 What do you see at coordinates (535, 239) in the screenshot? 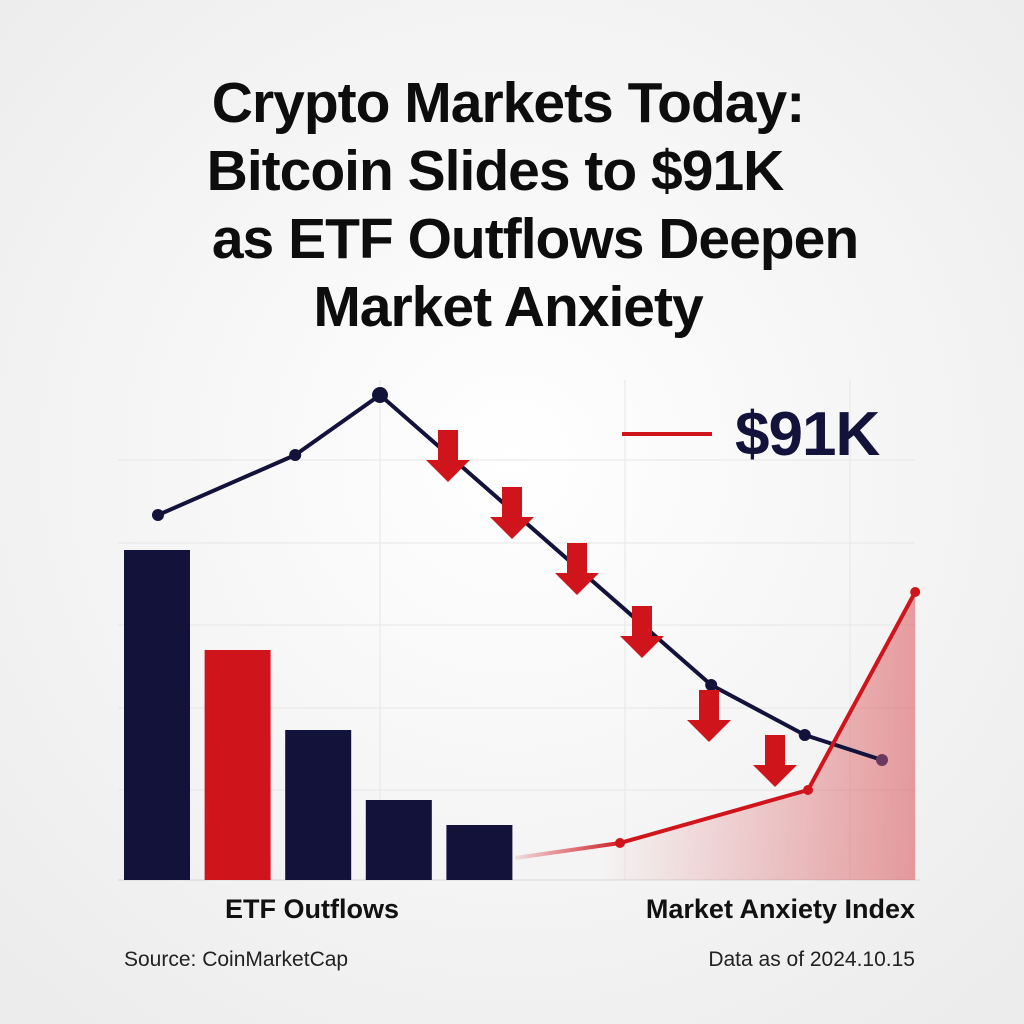
I see `title-line: as ETF Outflows Deepen` at bounding box center [535, 239].